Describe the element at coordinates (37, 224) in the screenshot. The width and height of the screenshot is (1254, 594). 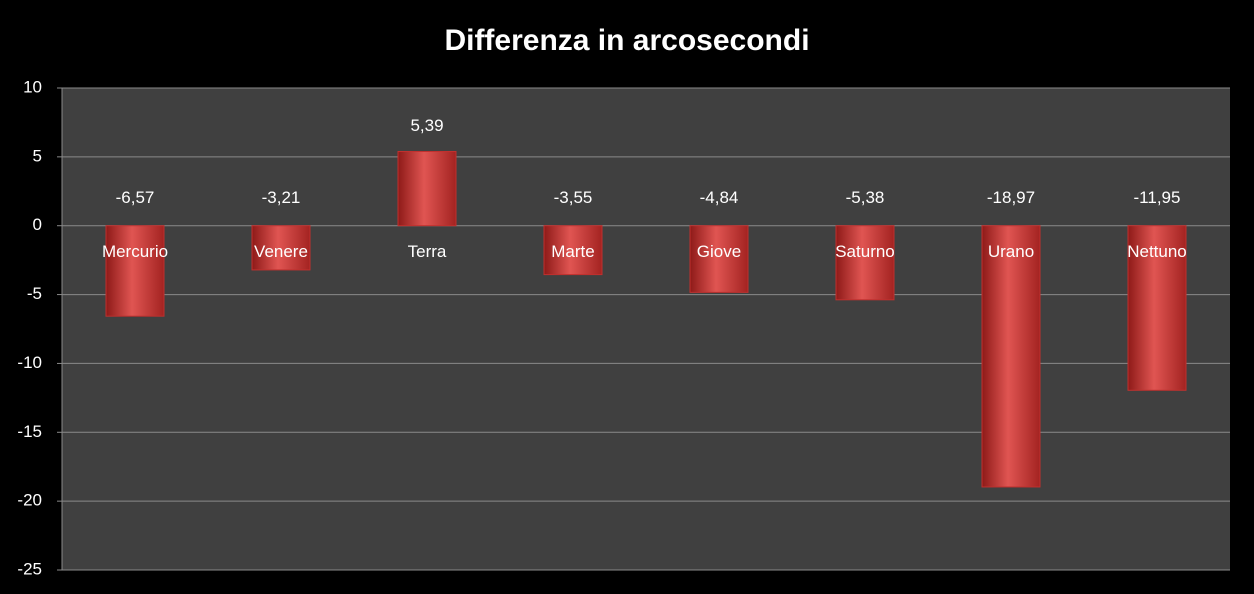
I see `y-tick-label: 0` at that location.